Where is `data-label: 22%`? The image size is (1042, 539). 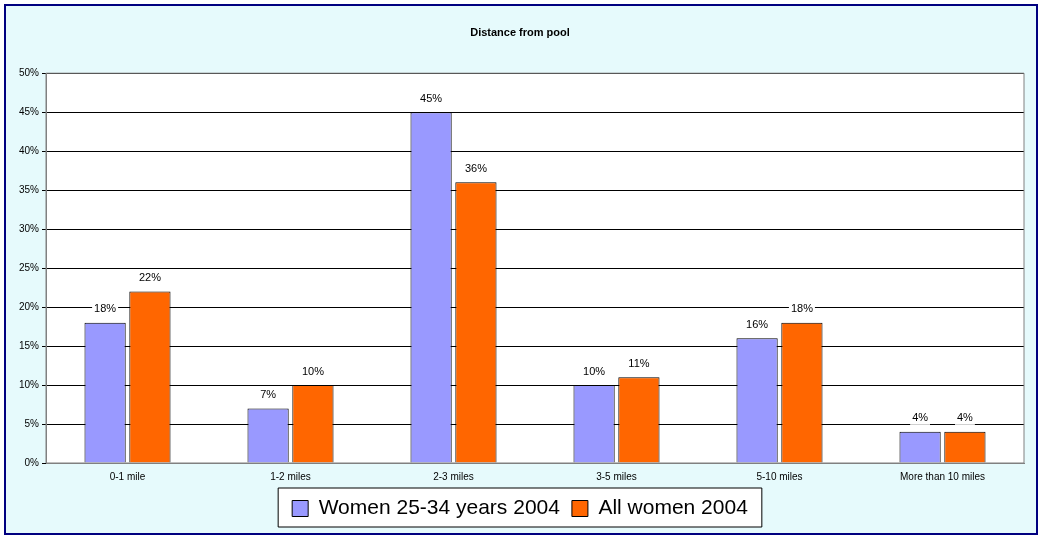
data-label: 22% is located at coordinates (150, 277).